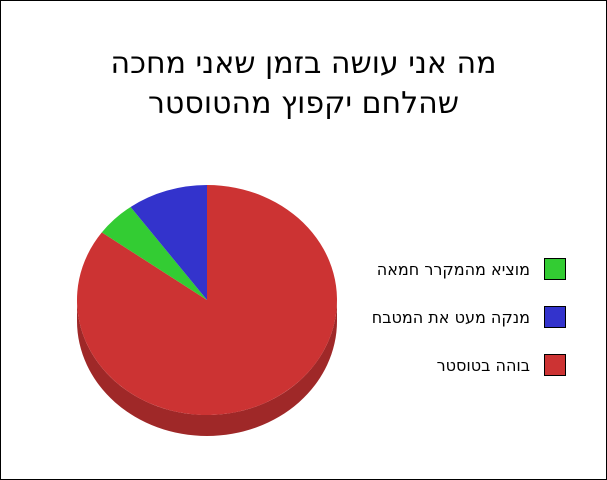 This screenshot has height=480, width=607. What do you see at coordinates (303, 103) in the screenshot?
I see `chart-title-line-2: שהלחם יקפוץ מהטוסטר` at bounding box center [303, 103].